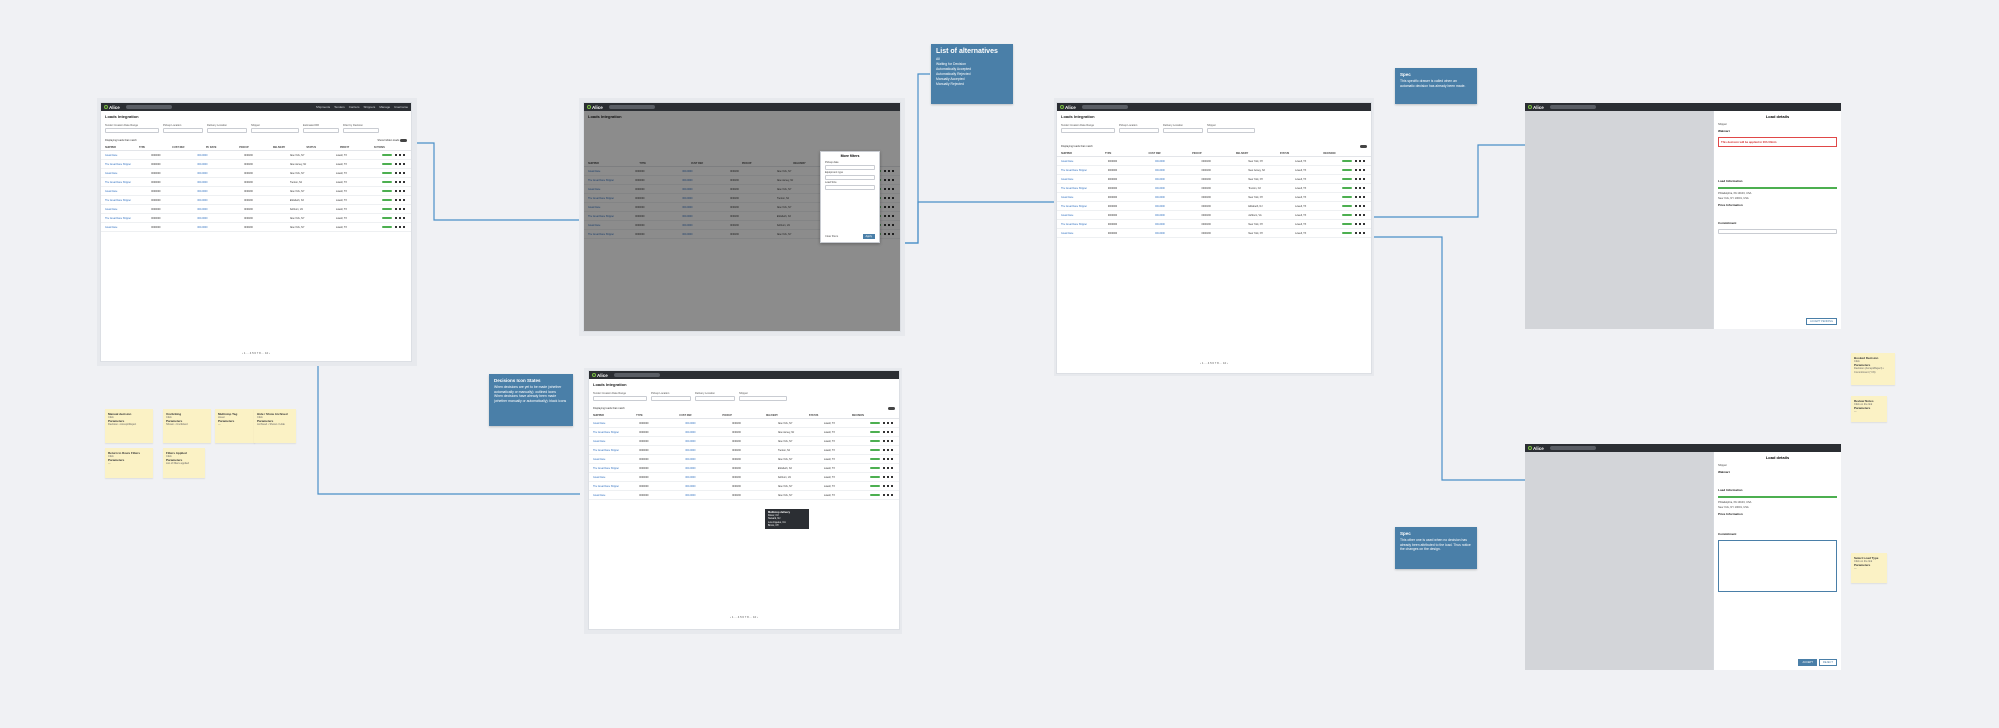  Describe the element at coordinates (369, 107) in the screenshot. I see `nav-shippers: Shippers` at that location.